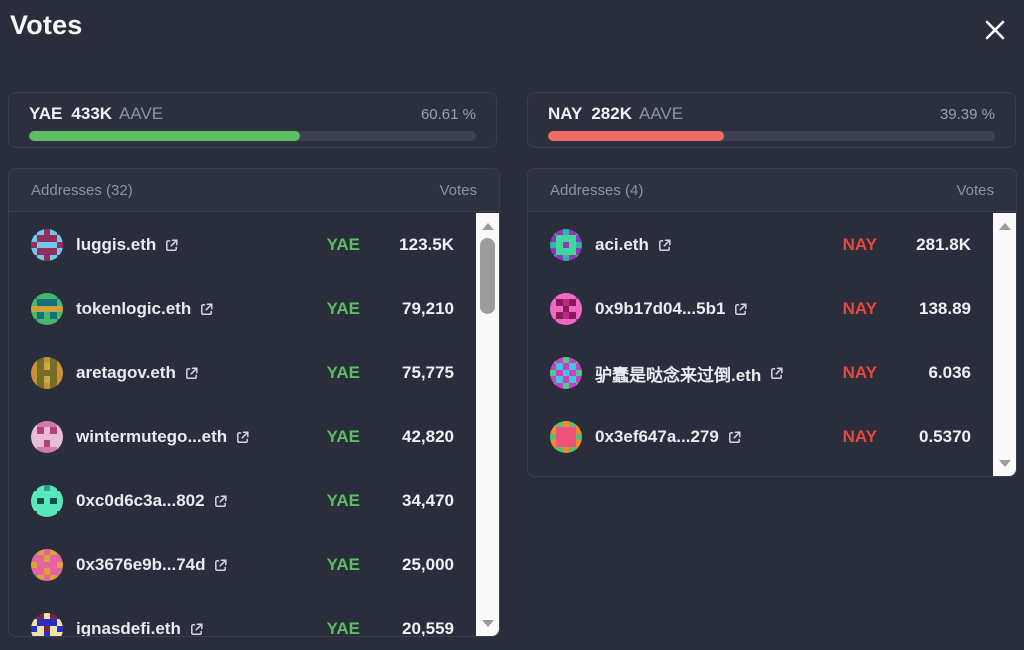 The image size is (1024, 650). Describe the element at coordinates (487, 424) in the screenshot. I see `yae-scrollbar` at that location.